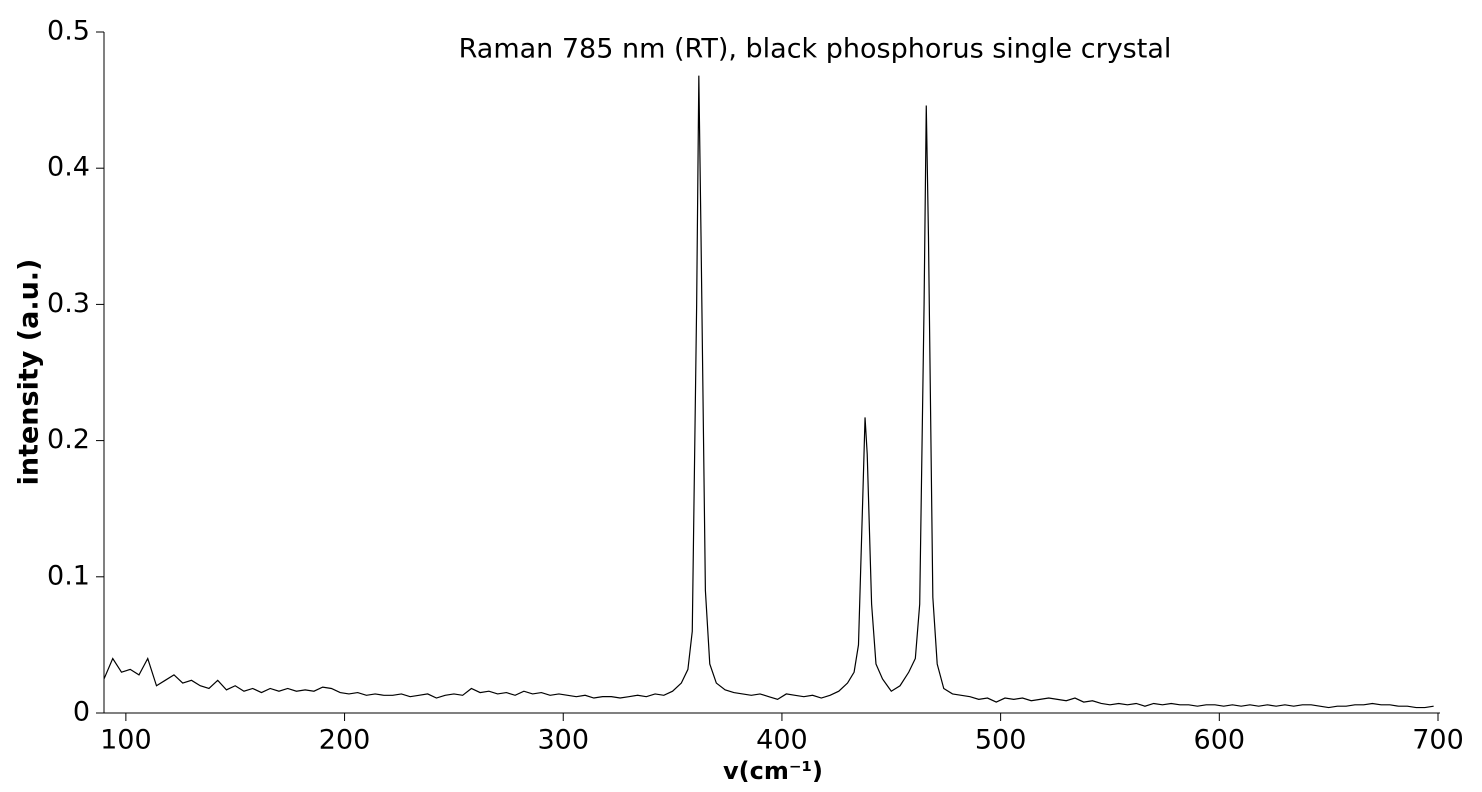 This screenshot has height=792, width=1482. Describe the element at coordinates (68, 575) in the screenshot. I see `y-tick-label: 0.1` at that location.